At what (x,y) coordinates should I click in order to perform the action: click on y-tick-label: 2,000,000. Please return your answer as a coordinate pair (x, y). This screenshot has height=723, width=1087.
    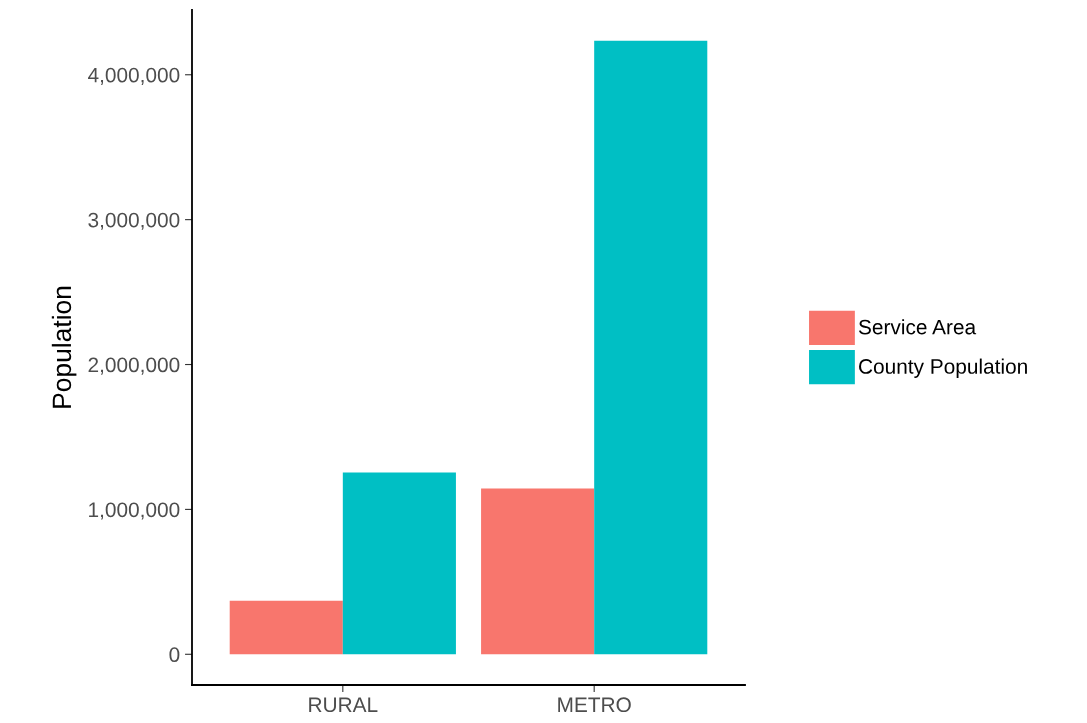
    Looking at the image, I should click on (134, 366).